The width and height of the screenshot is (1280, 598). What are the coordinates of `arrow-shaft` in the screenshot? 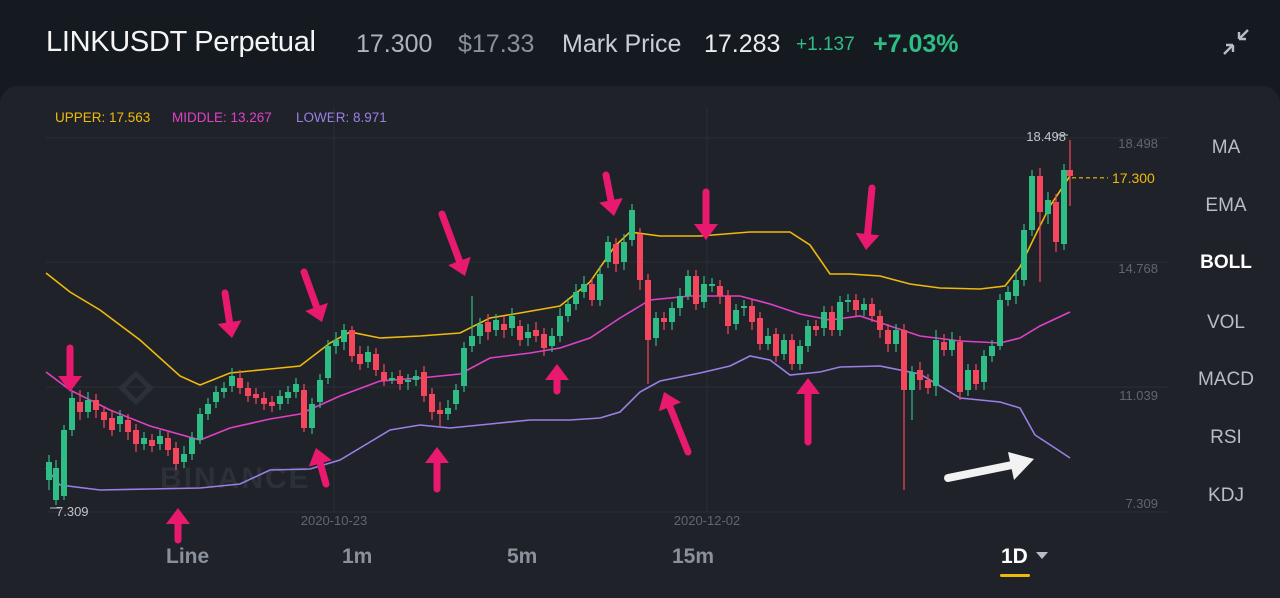 It's located at (870, 211).